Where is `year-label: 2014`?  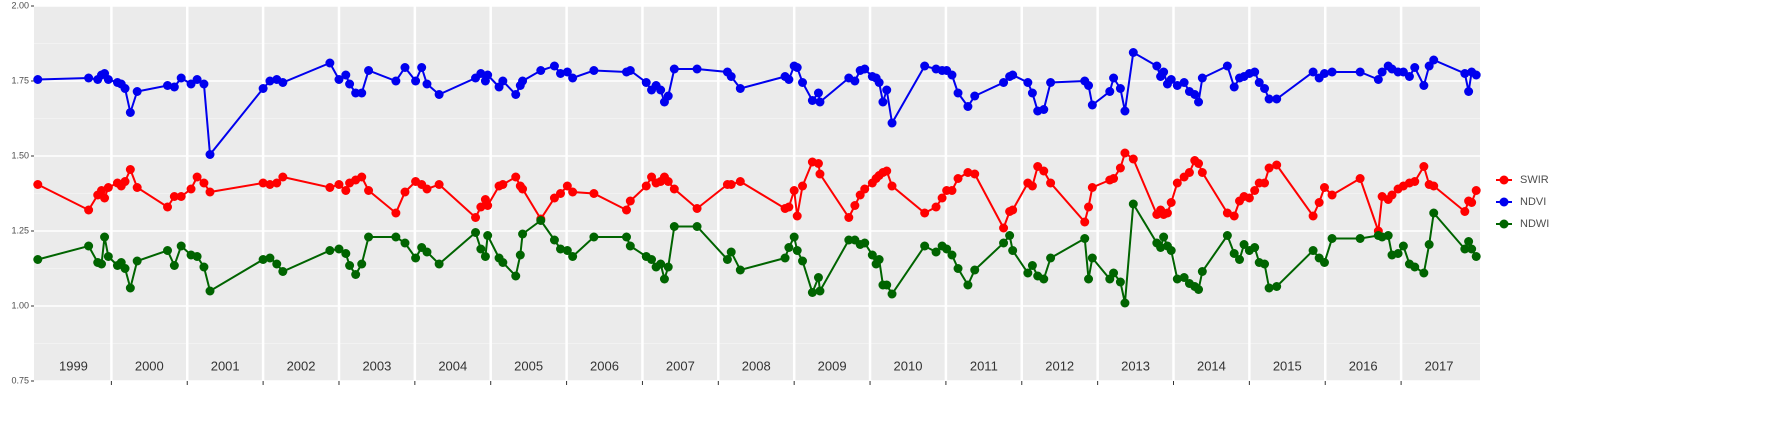 year-label: 2014 is located at coordinates (1211, 365).